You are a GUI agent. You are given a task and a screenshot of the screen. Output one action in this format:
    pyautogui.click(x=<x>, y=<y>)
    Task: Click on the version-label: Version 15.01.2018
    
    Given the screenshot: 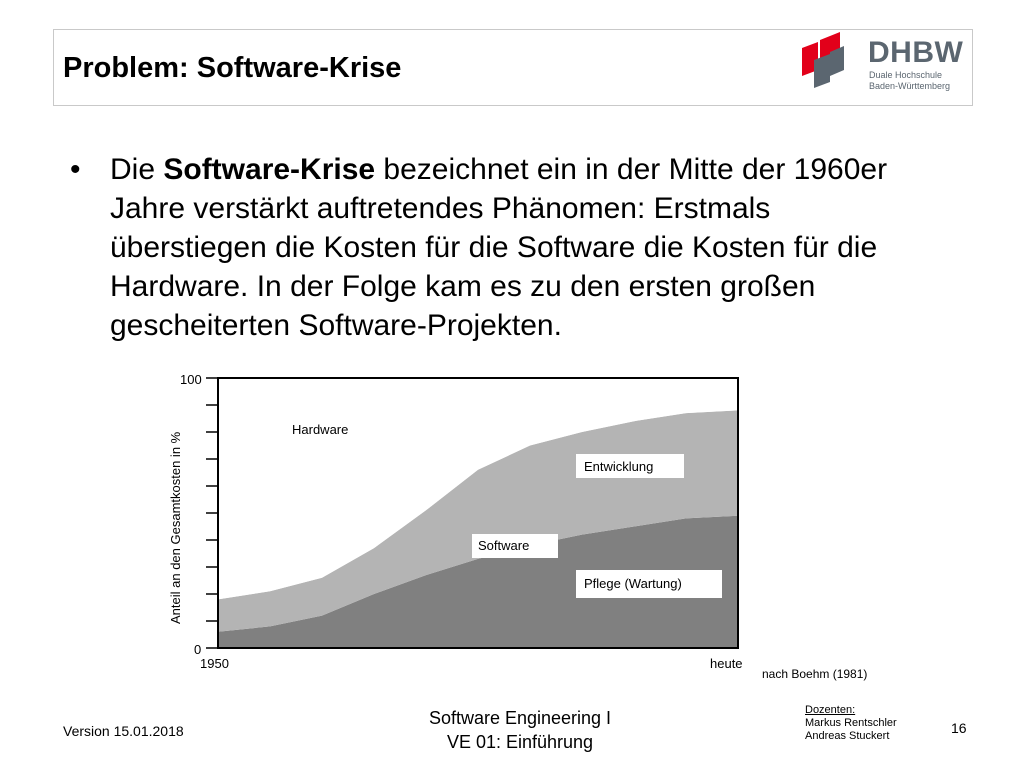 What is the action you would take?
    pyautogui.click(x=123, y=731)
    